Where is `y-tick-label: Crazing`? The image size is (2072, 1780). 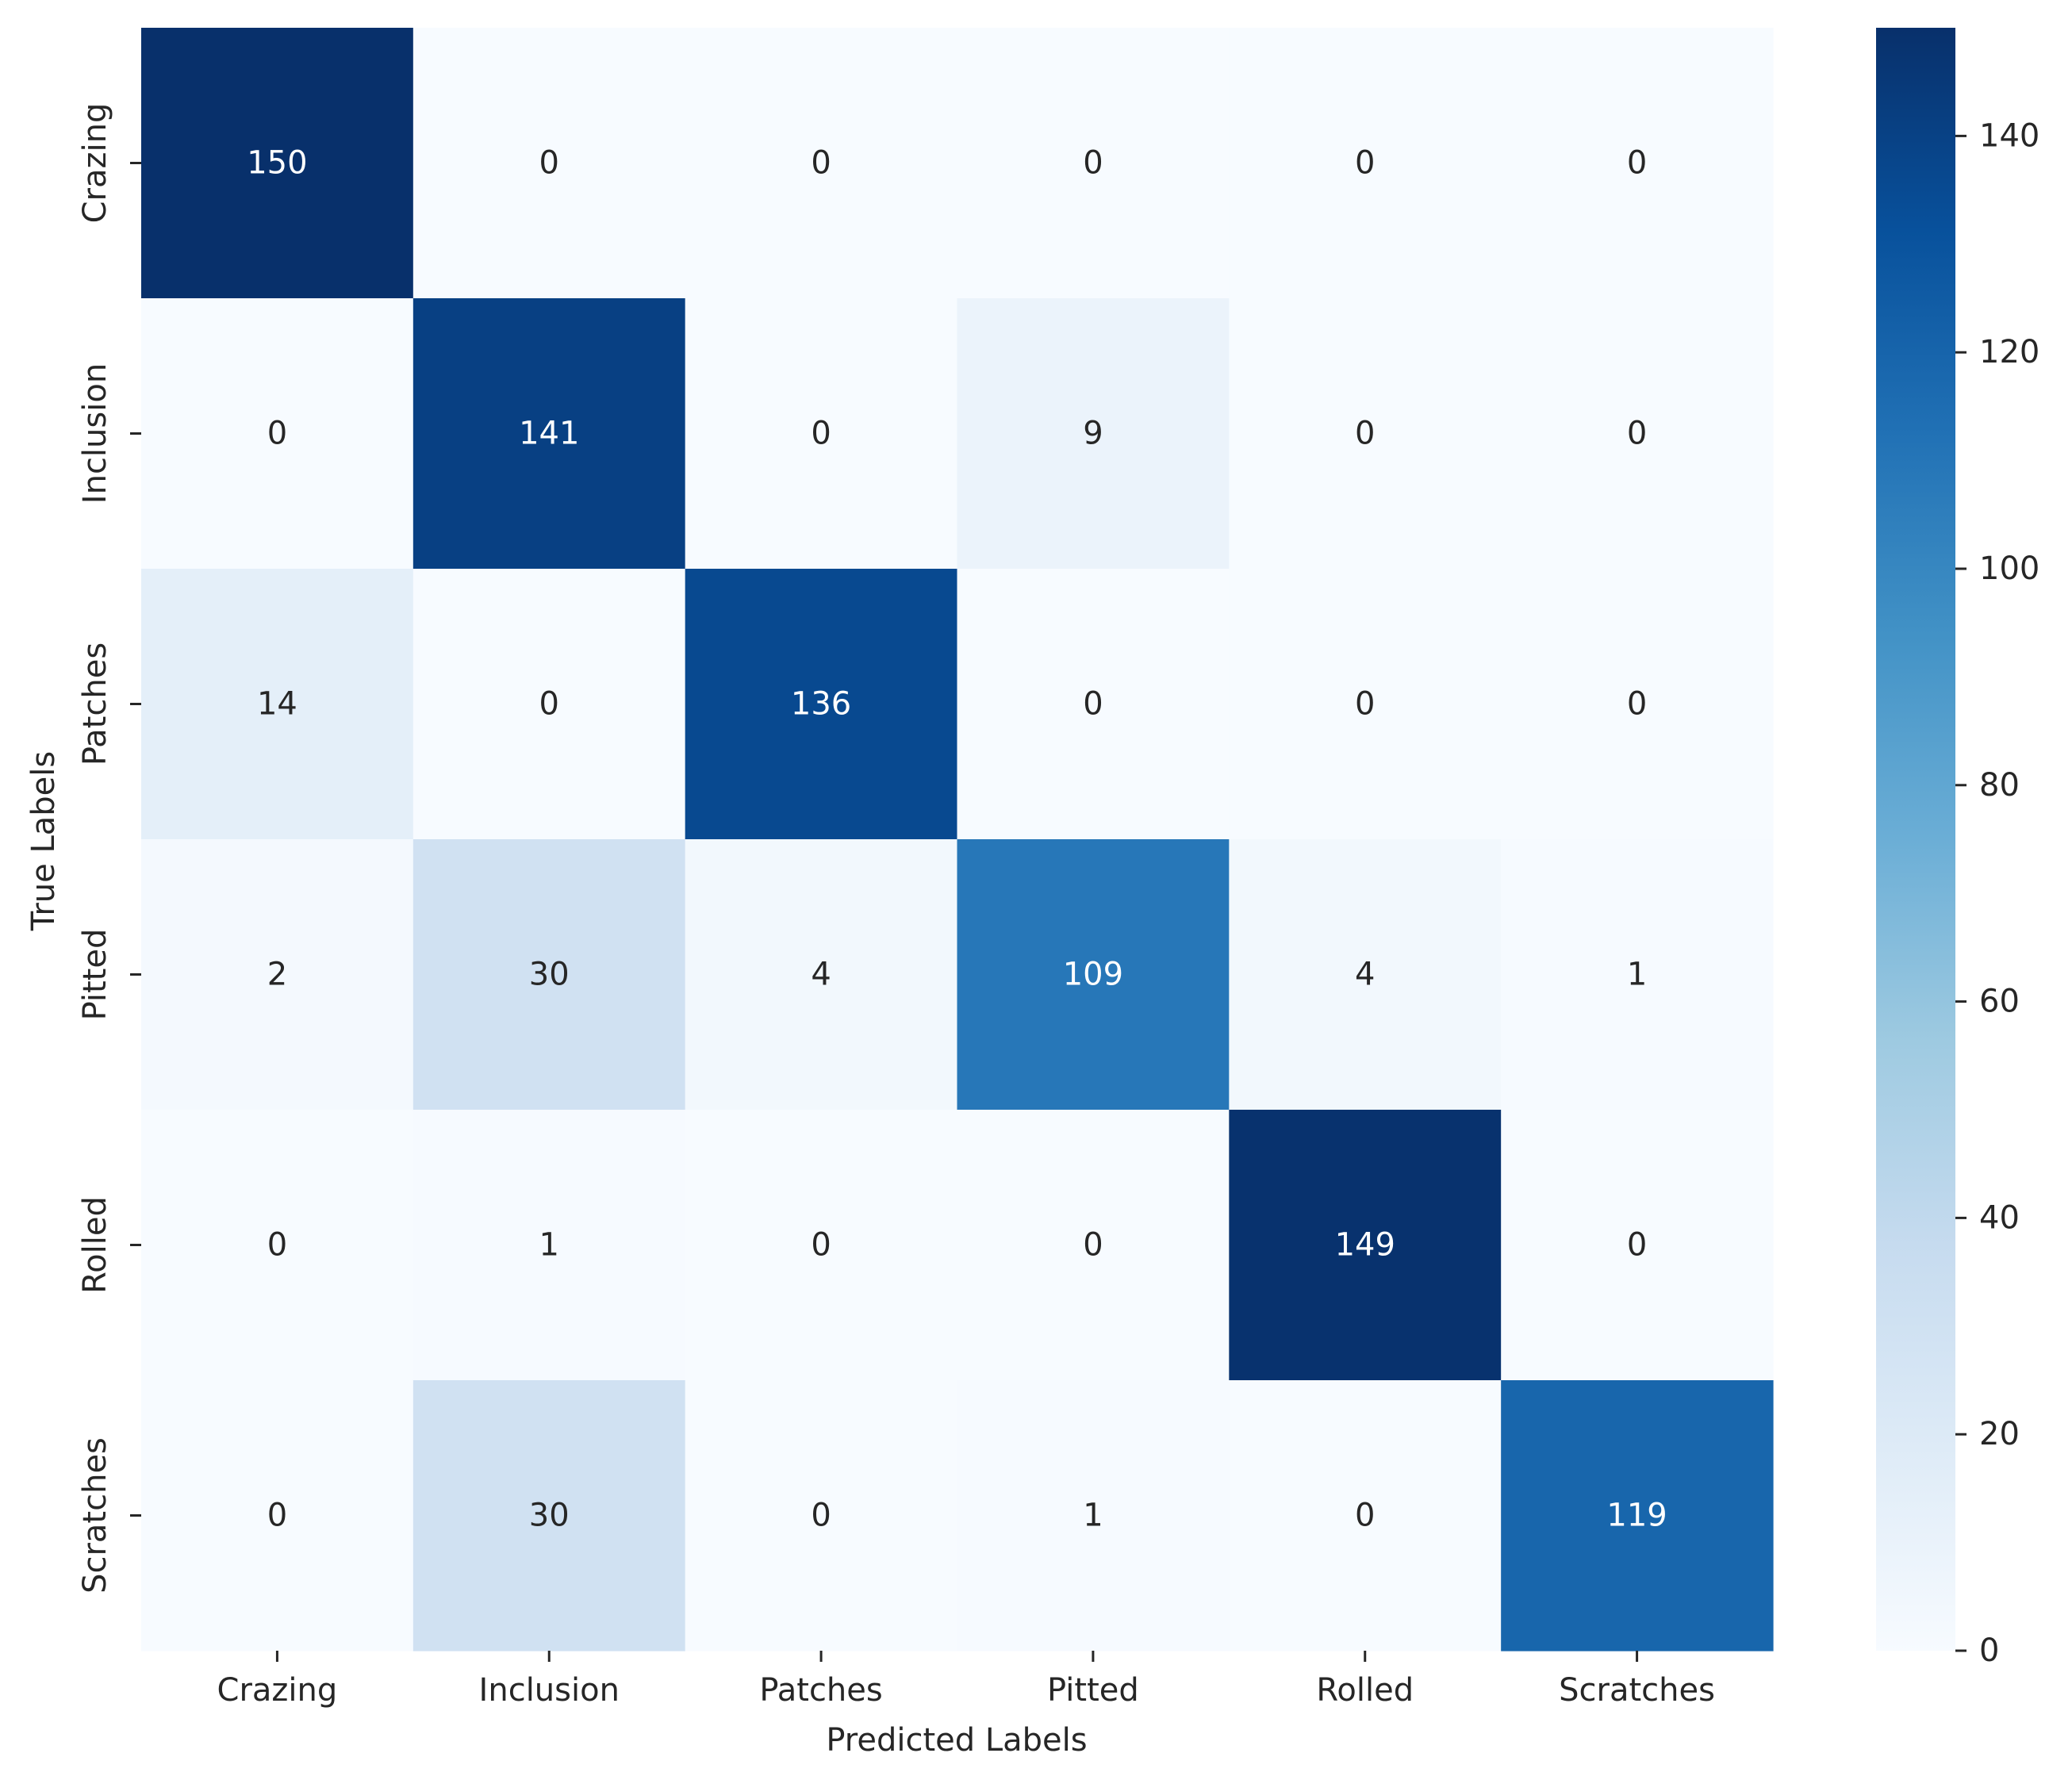
y-tick-label: Crazing is located at coordinates (95, 164).